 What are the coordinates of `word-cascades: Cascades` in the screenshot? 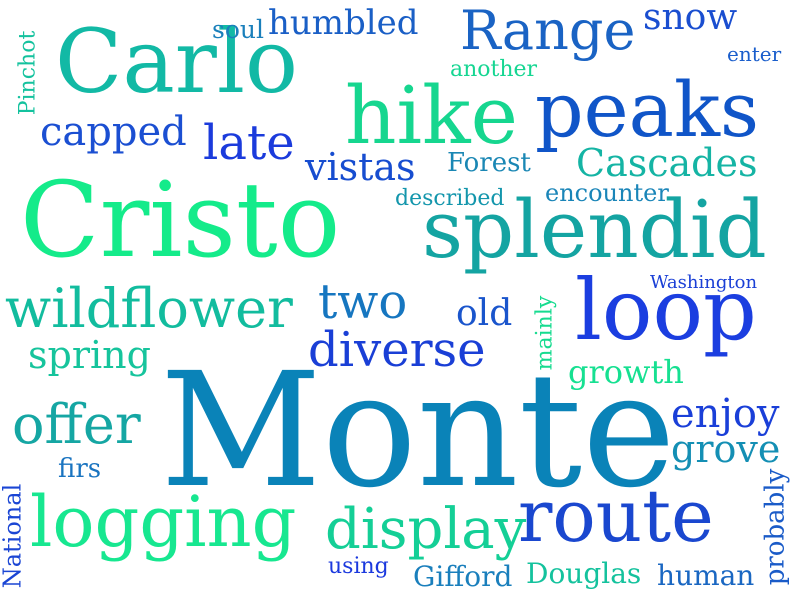 It's located at (667, 163).